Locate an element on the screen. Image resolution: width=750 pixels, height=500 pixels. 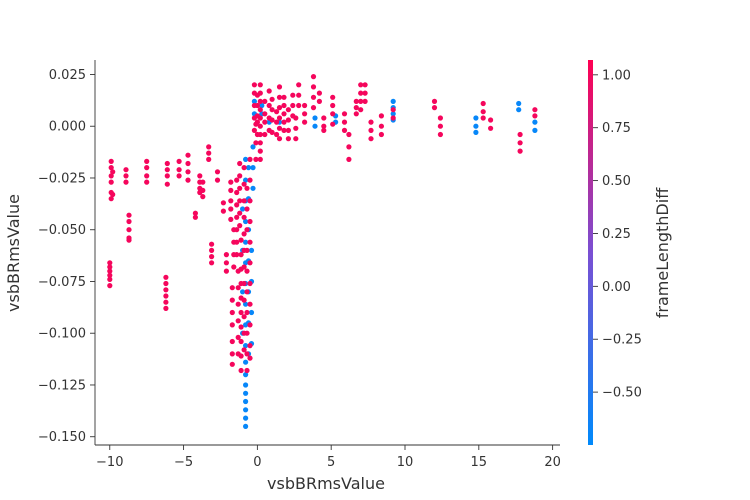
y-tick-label: −0.025 is located at coordinates (62, 178).